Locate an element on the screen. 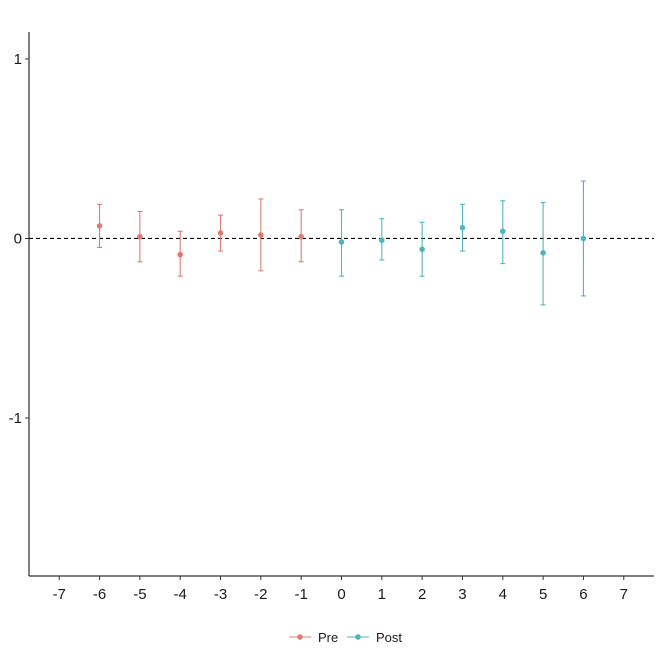  x-tick-label: 3 is located at coordinates (462, 594).